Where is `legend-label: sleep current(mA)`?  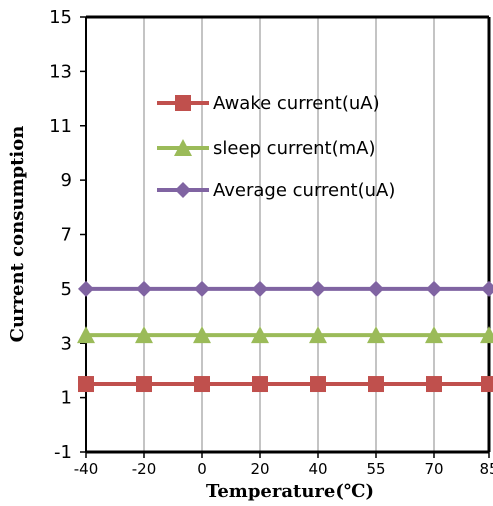 legend-label: sleep current(mA) is located at coordinates (294, 148).